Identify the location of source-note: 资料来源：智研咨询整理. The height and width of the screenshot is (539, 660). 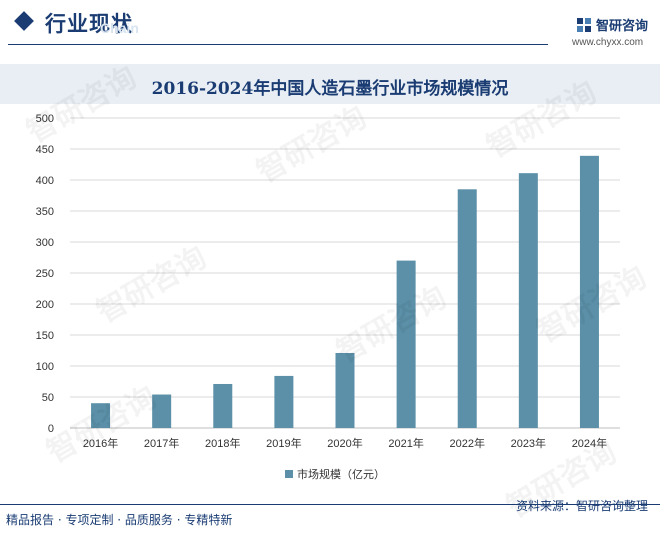
(581, 506).